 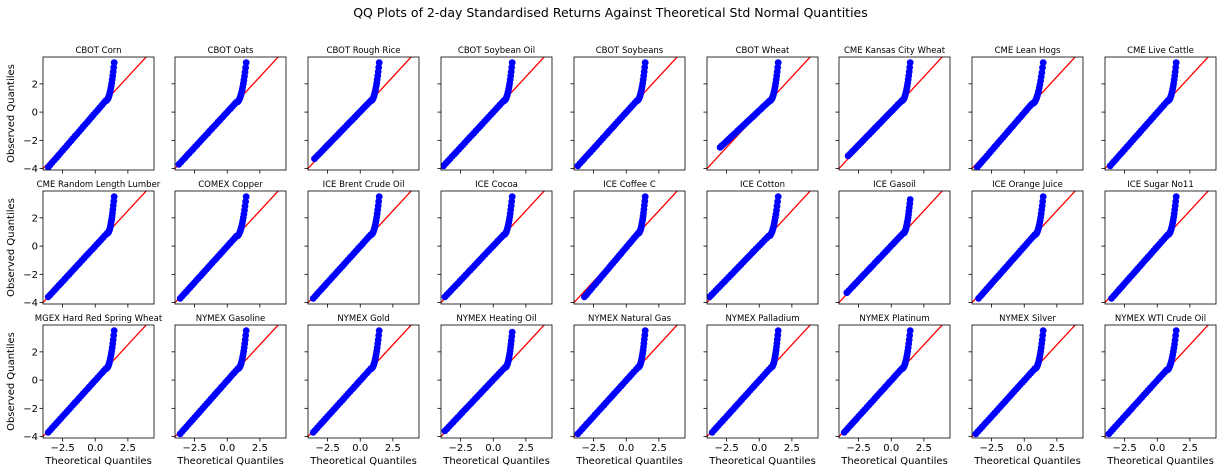 I want to click on panel-title: CBOT Soybeans, so click(x=630, y=51).